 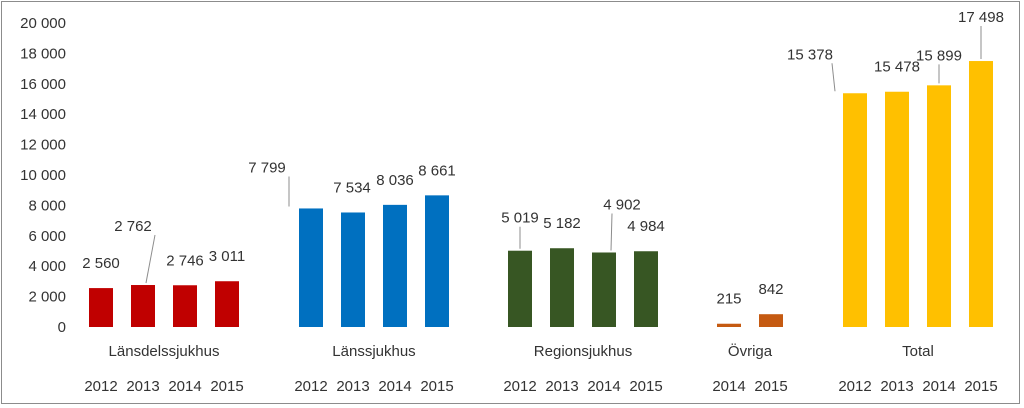 What do you see at coordinates (897, 67) in the screenshot?
I see `data-label: 15 478` at bounding box center [897, 67].